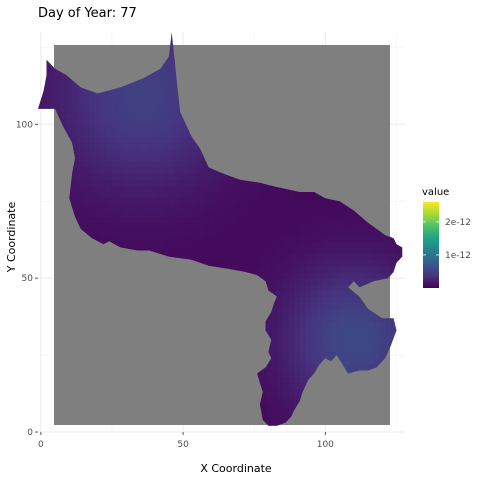  Describe the element at coordinates (447, 239) in the screenshot. I see `colorbar-ticks: 1e-12 2e-12` at that location.